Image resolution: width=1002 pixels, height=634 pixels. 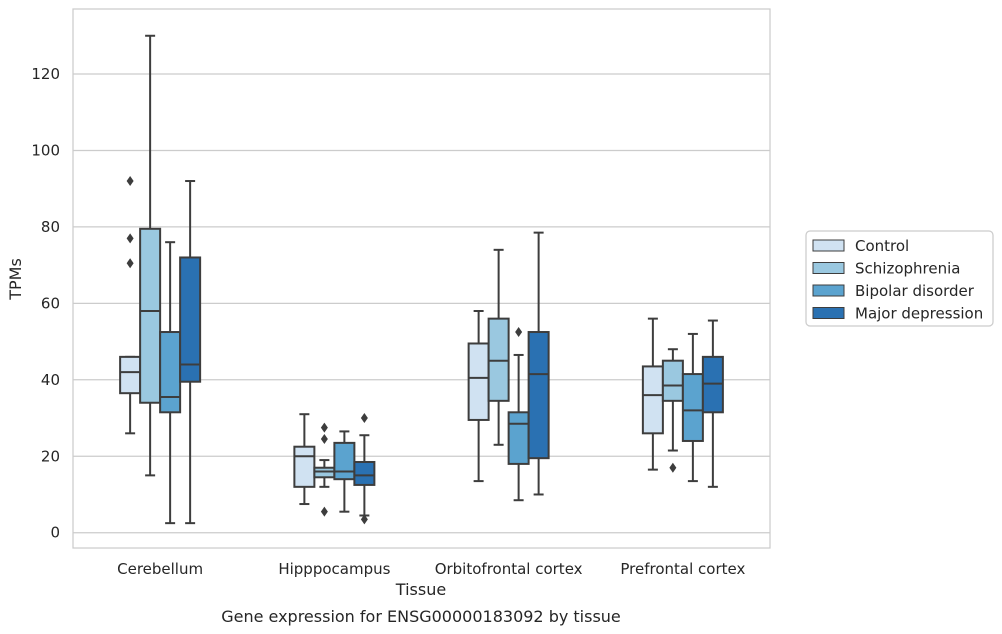 I want to click on legend-label: Control, so click(x=882, y=246).